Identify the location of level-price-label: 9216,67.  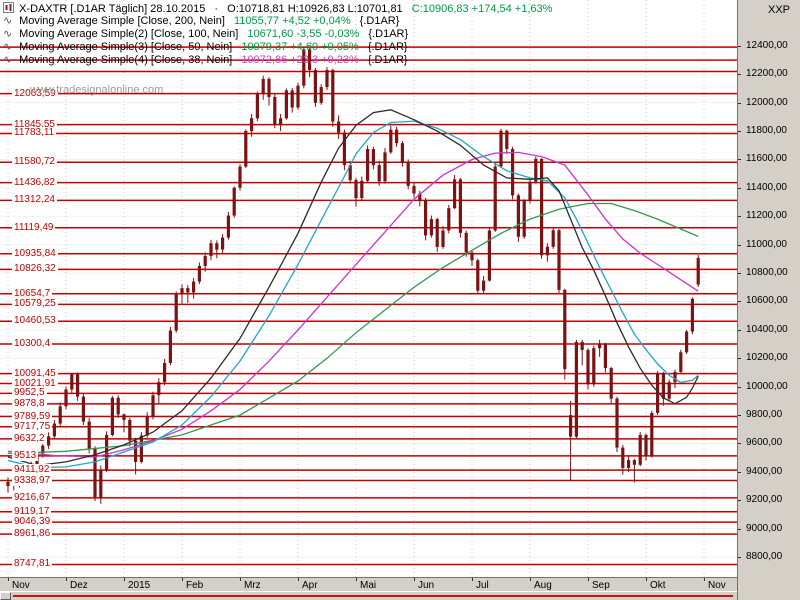
(32, 497).